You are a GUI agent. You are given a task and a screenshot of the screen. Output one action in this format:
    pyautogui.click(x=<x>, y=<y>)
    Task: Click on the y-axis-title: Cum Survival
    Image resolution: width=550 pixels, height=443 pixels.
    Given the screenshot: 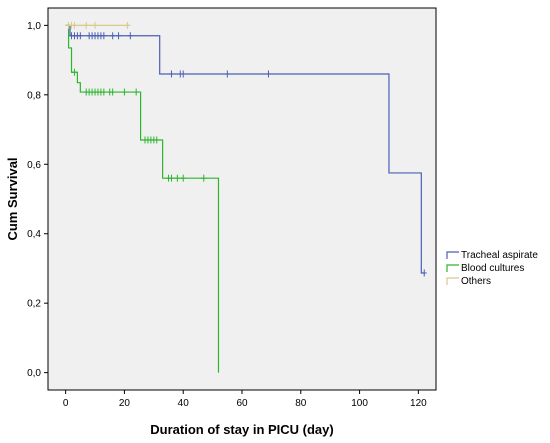 What is the action you would take?
    pyautogui.click(x=12, y=198)
    